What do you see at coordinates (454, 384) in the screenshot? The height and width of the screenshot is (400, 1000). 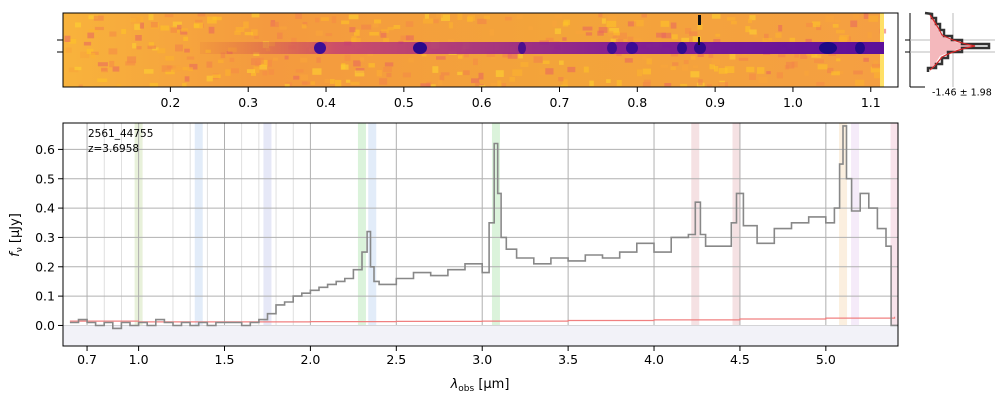 I see `x-axis-symbol: λ` at bounding box center [454, 384].